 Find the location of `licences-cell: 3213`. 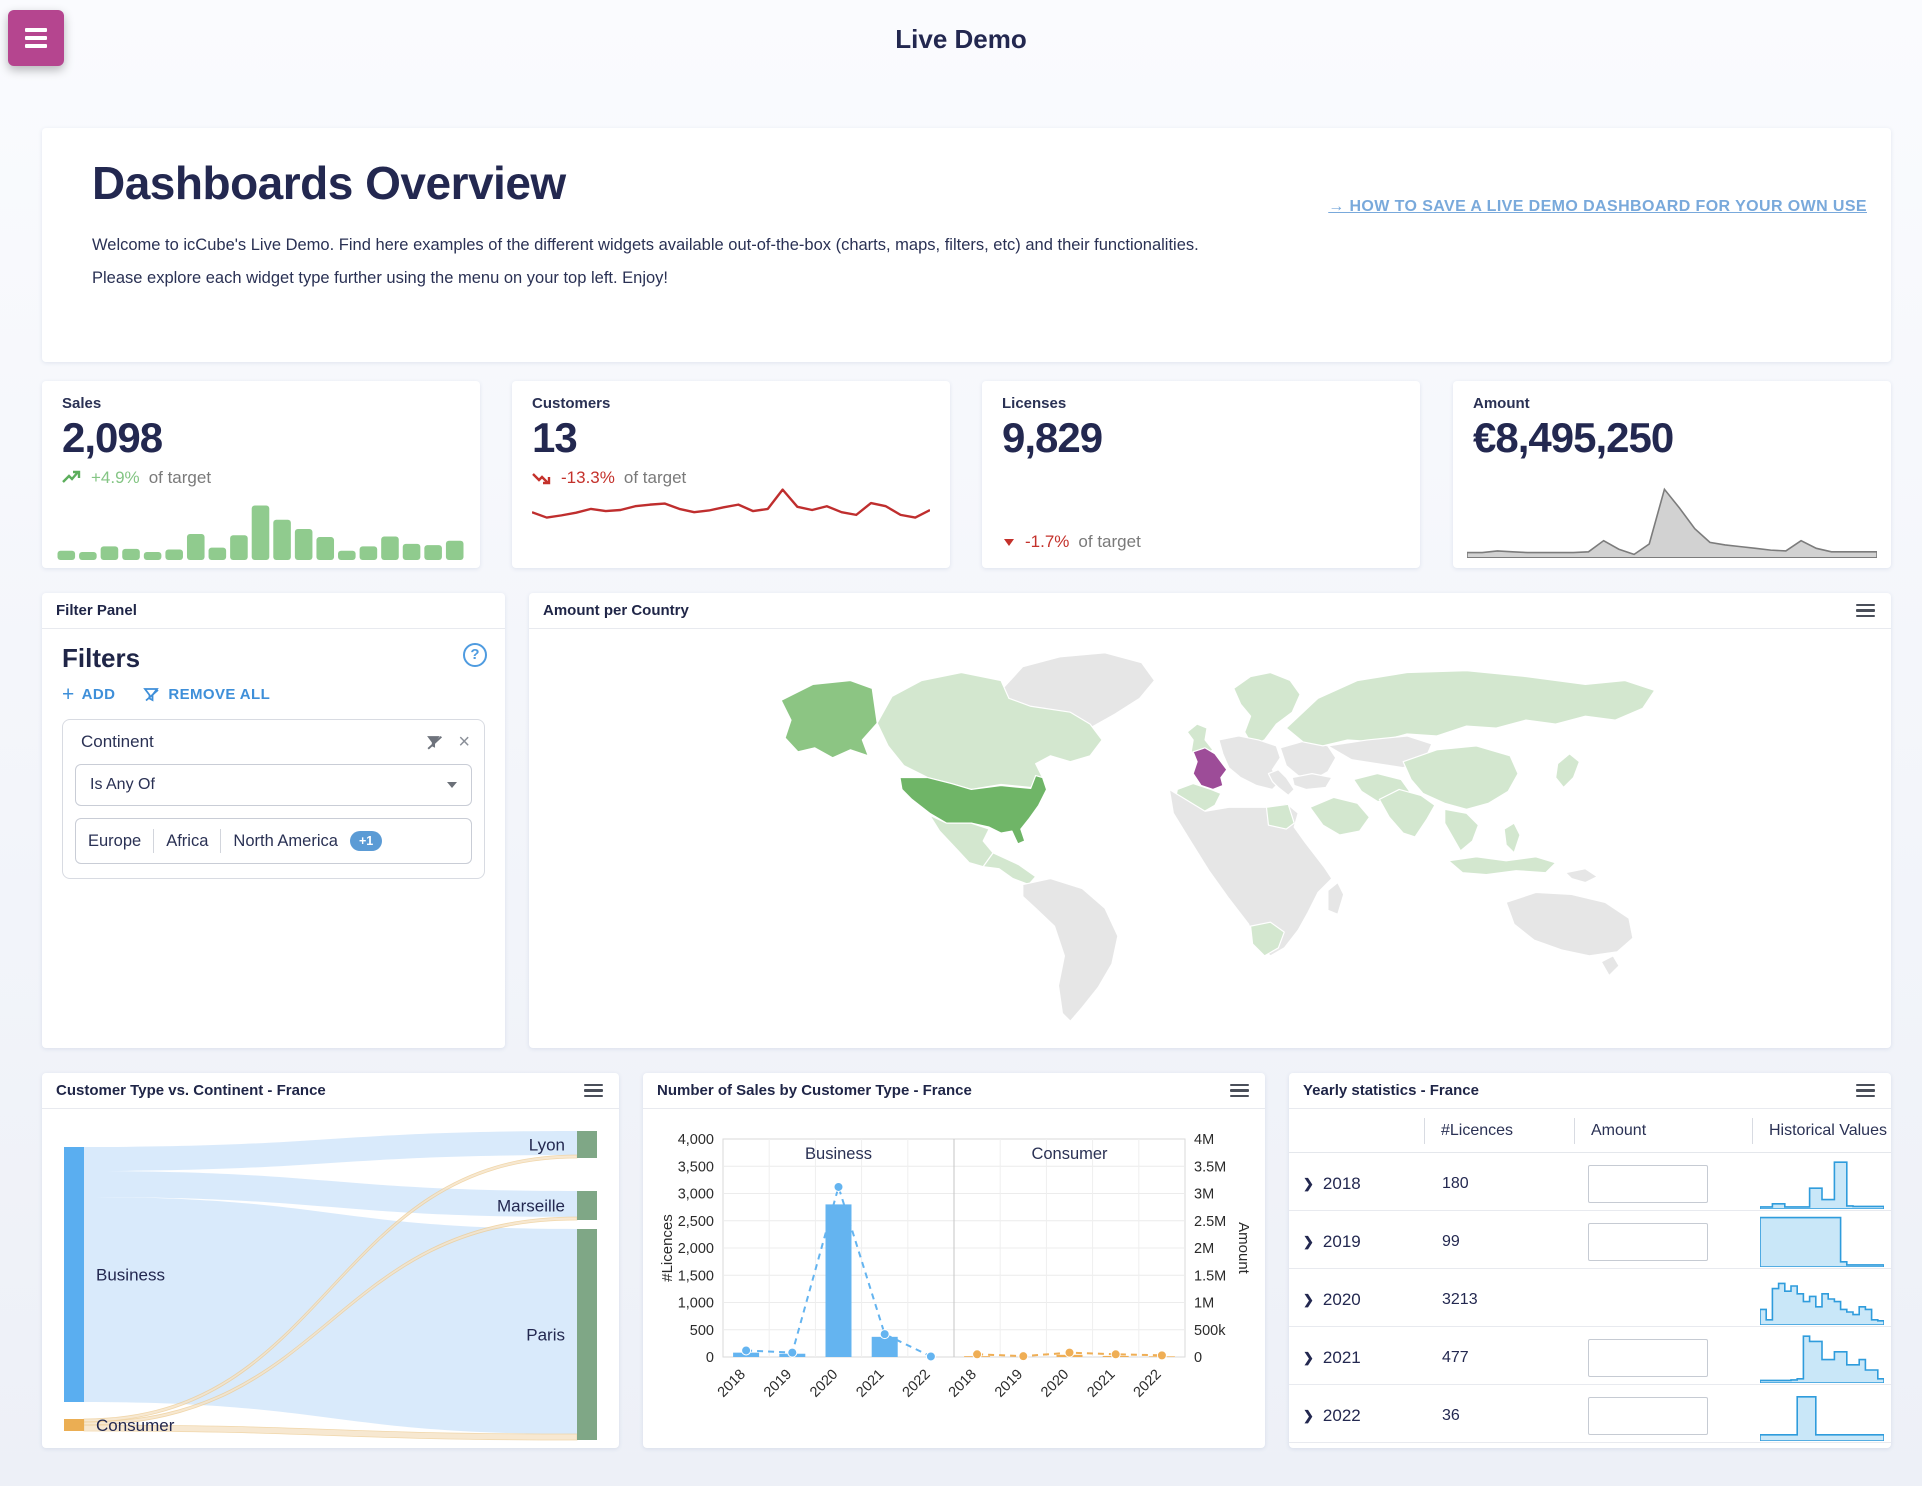

licences-cell: 3213 is located at coordinates (1460, 1299).